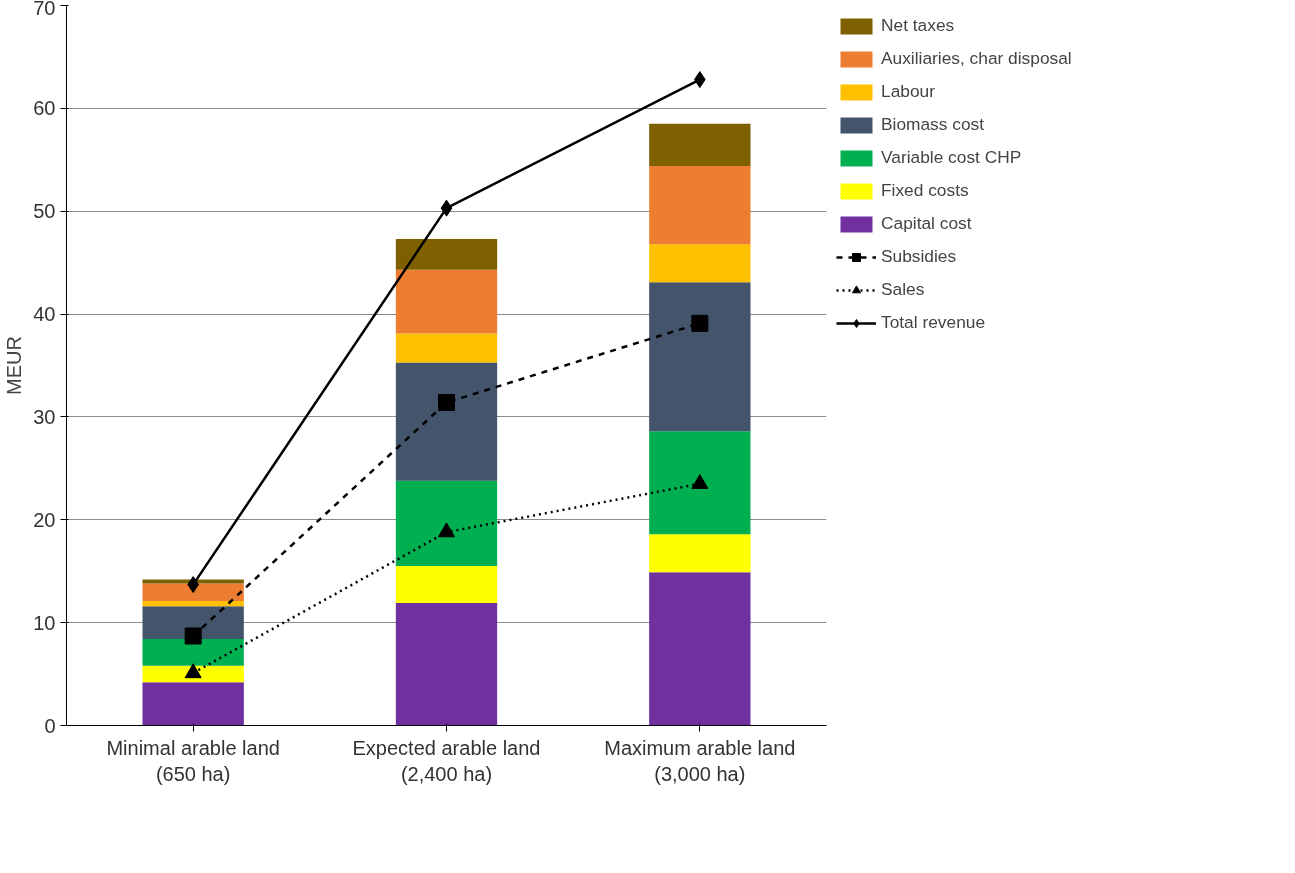 The image size is (1295, 873). What do you see at coordinates (925, 190) in the screenshot?
I see `legend-label: Fixed costs` at bounding box center [925, 190].